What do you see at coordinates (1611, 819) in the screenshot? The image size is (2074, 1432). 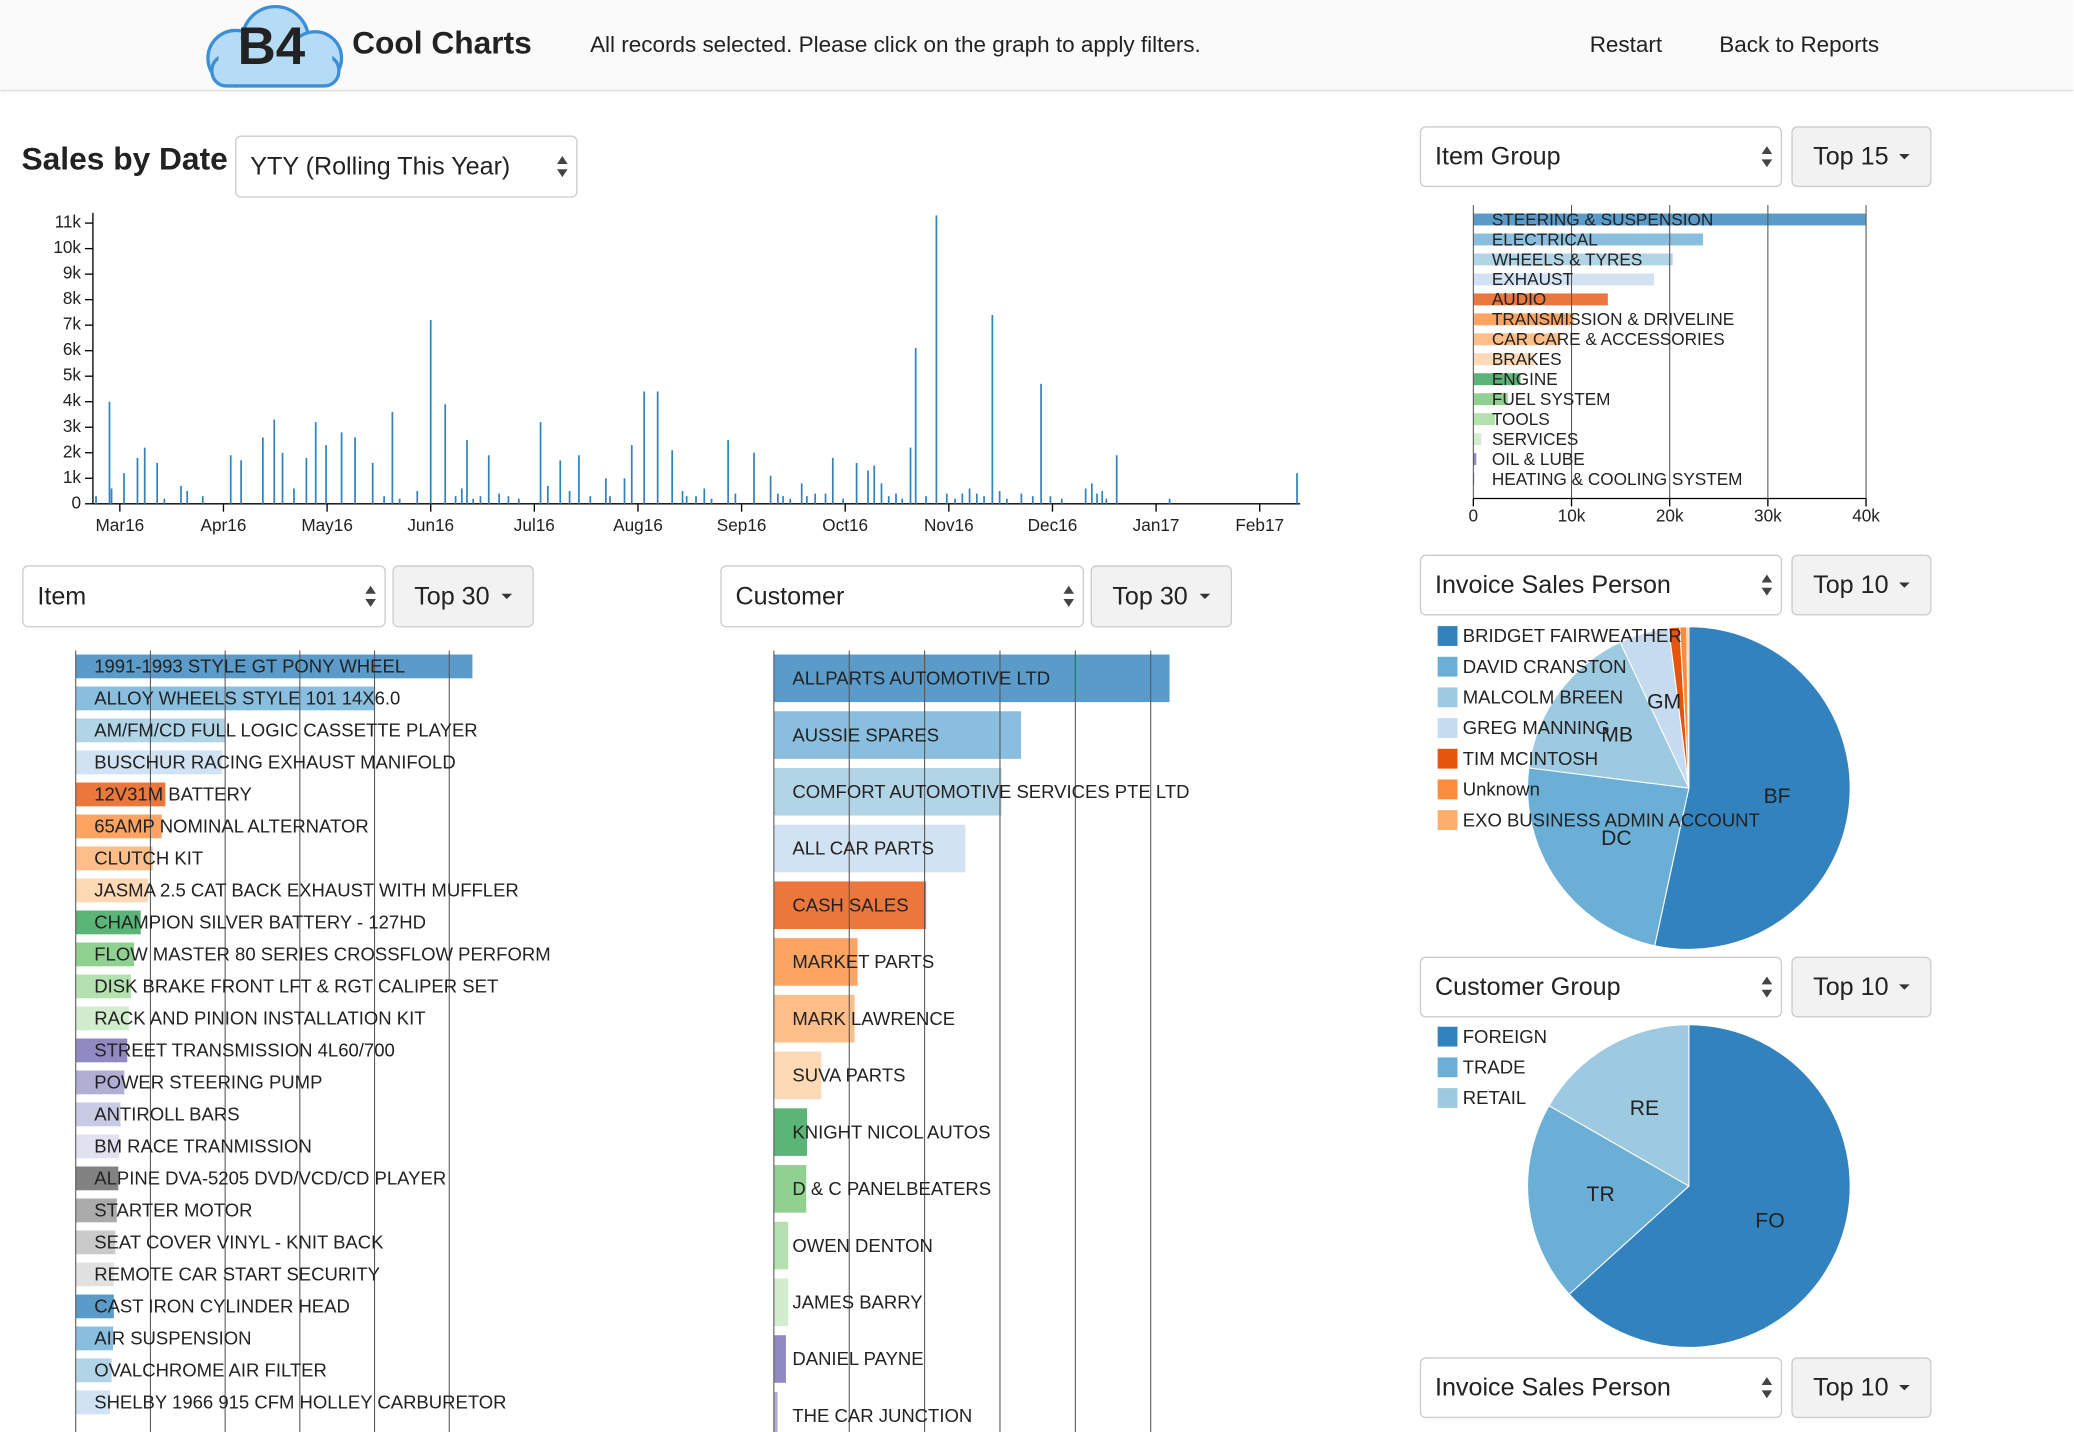 I see `legend-label: EXO BUSINESS ADMIN ACCOUNT` at bounding box center [1611, 819].